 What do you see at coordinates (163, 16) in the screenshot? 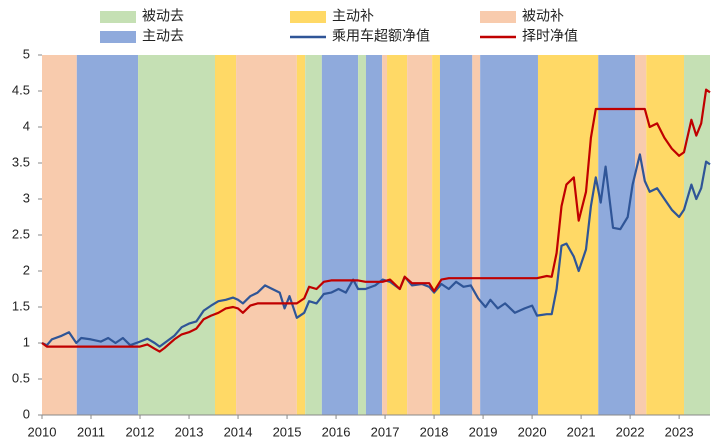
I see `legend-label: 被动去` at bounding box center [163, 16].